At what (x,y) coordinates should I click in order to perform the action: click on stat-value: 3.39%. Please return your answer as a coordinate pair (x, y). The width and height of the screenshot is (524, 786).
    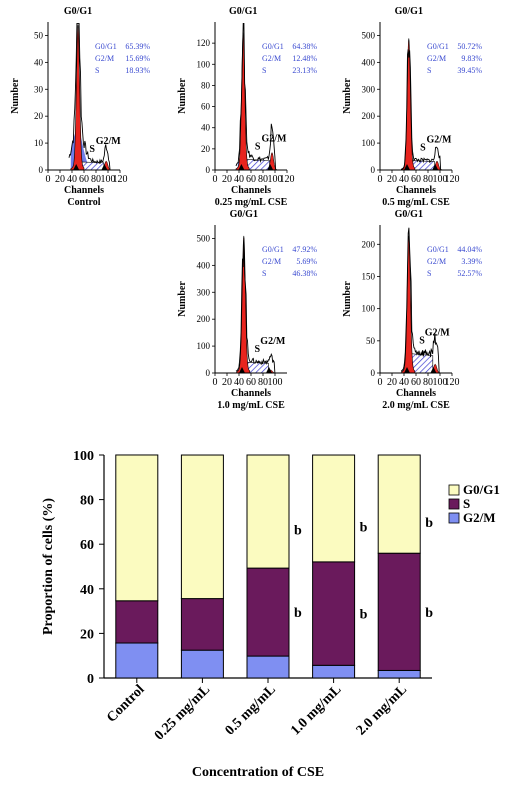
    Looking at the image, I should click on (471, 261).